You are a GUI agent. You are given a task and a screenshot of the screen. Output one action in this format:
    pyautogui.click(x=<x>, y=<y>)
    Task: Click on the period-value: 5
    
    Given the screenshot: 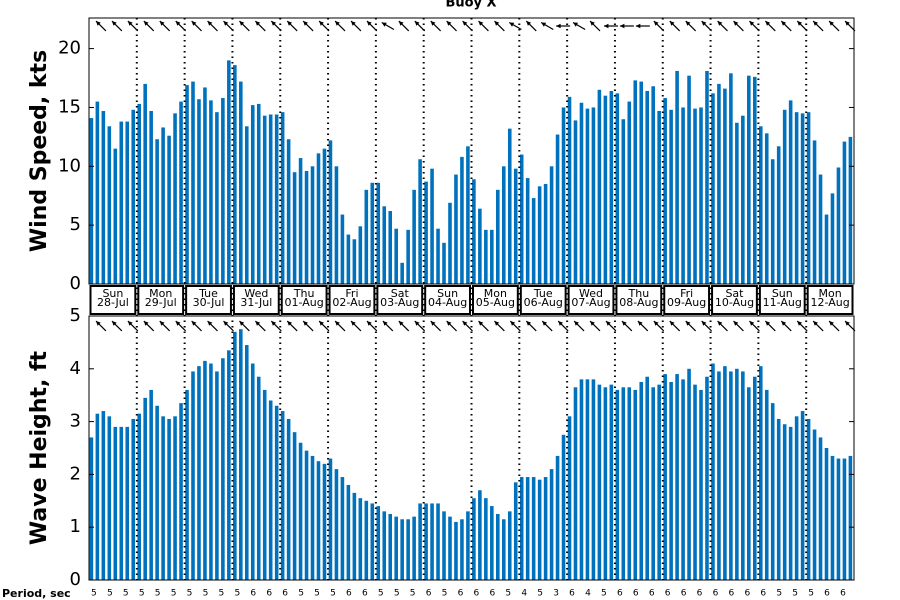 What is the action you would take?
    pyautogui.click(x=206, y=594)
    